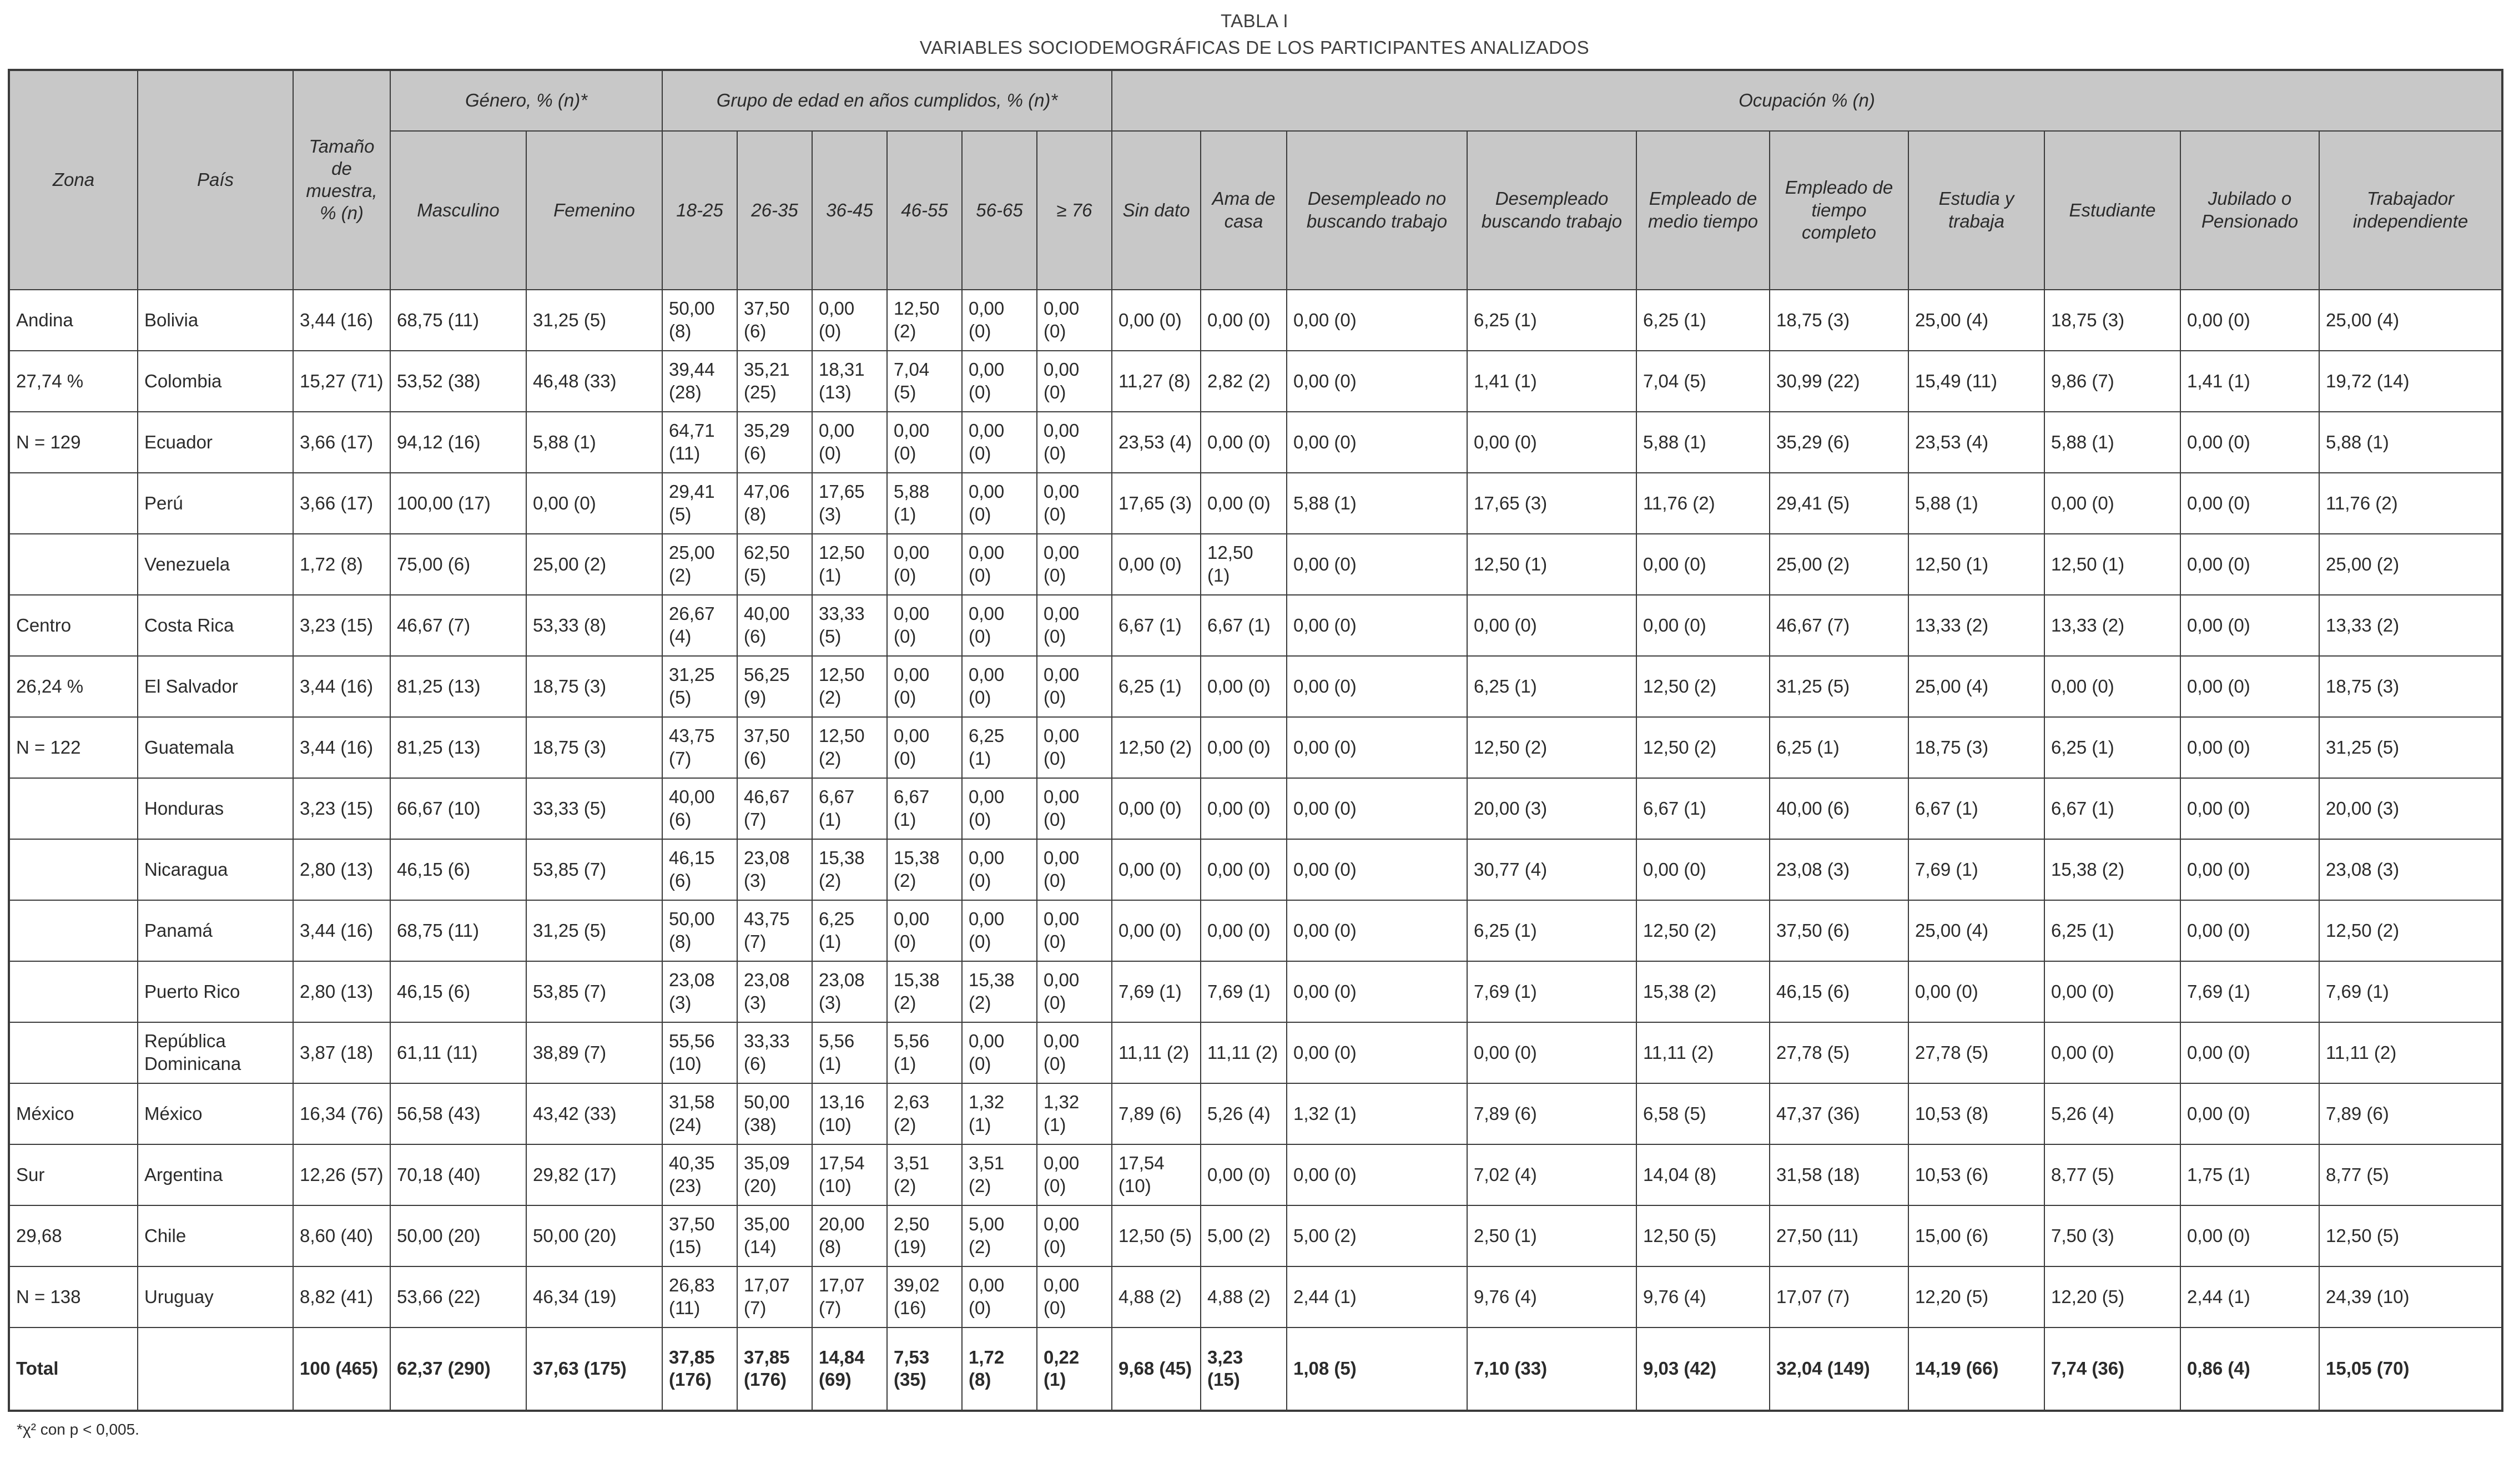 The image size is (2509, 1484). What do you see at coordinates (73, 809) in the screenshot?
I see `zona-cell` at bounding box center [73, 809].